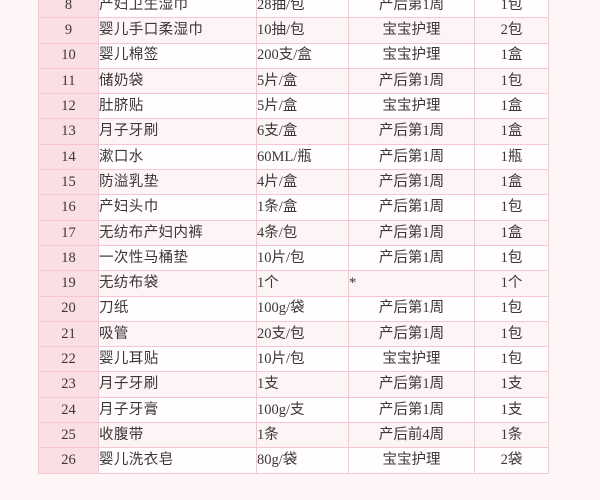  What do you see at coordinates (68, 410) in the screenshot?
I see `row-index-cell: 24` at bounding box center [68, 410].